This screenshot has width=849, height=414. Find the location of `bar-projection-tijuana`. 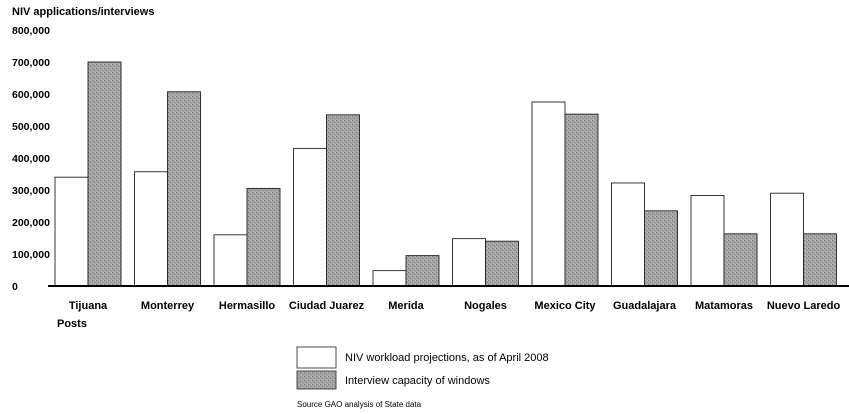

bar-projection-tijuana is located at coordinates (71, 231).